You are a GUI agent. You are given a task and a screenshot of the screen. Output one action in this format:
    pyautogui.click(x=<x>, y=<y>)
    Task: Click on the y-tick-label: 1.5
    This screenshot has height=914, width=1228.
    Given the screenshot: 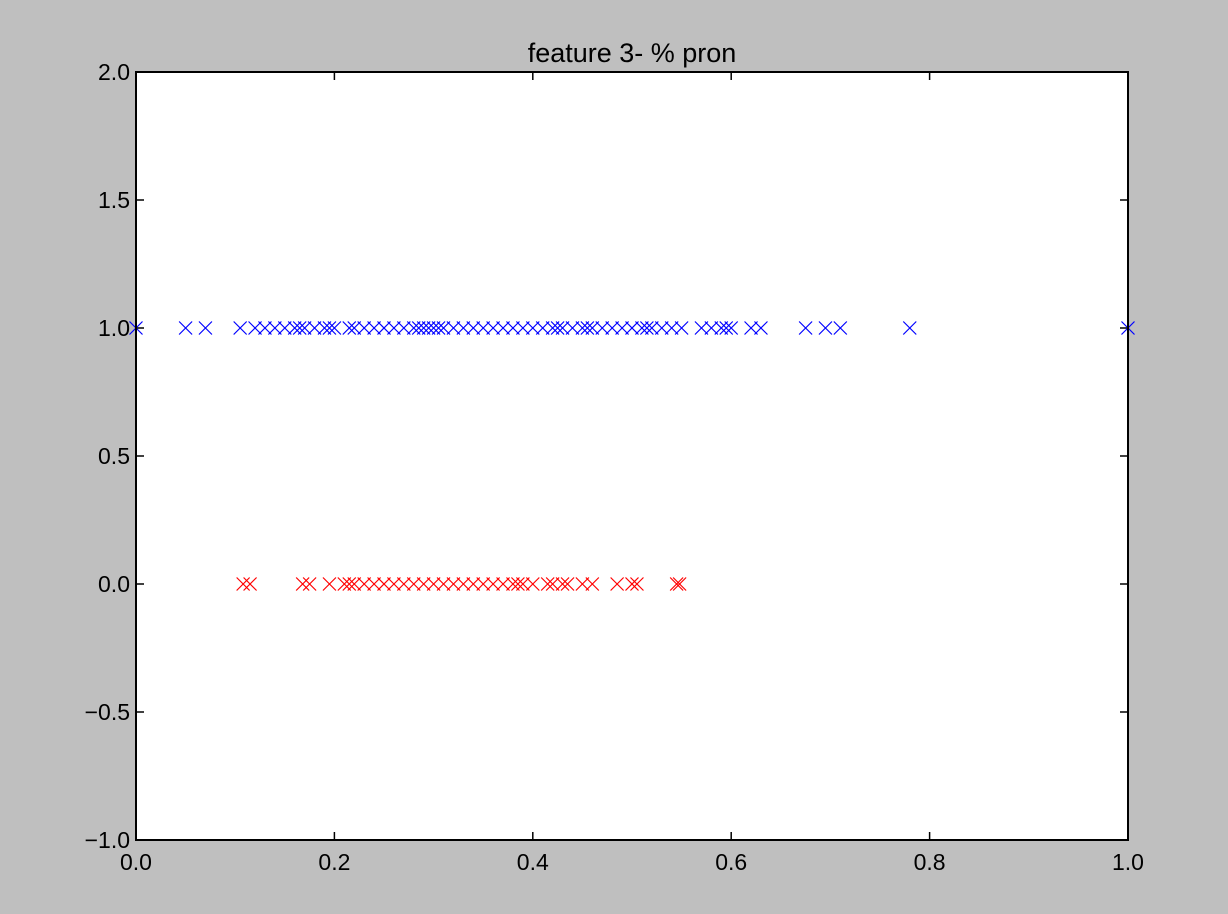 What is the action you would take?
    pyautogui.click(x=114, y=200)
    